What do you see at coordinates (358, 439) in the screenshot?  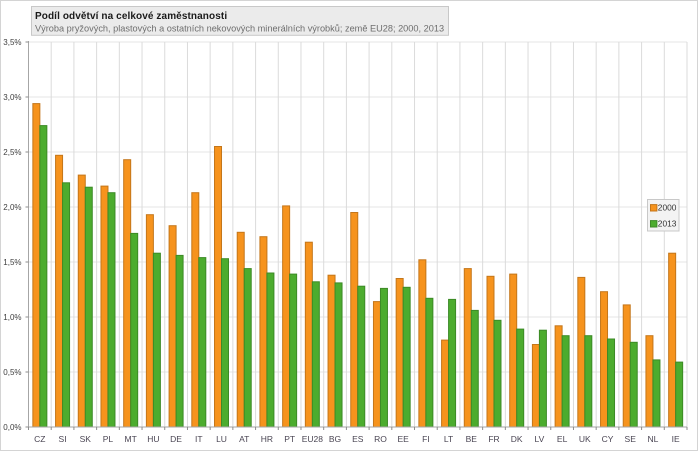 I see `svg-text: ES` at bounding box center [358, 439].